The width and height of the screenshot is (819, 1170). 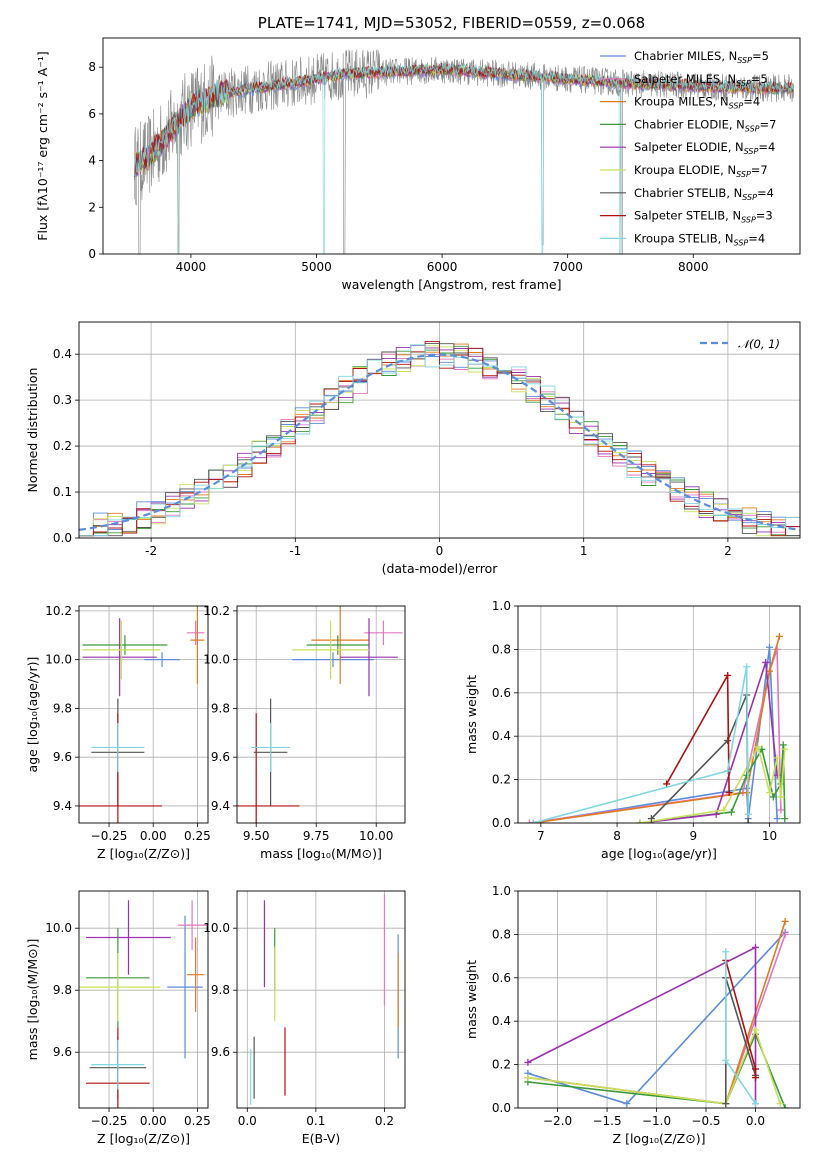 What do you see at coordinates (705, 125) in the screenshot?
I see `legend-label: Chabrier ELODIE, NSSP=7` at bounding box center [705, 125].